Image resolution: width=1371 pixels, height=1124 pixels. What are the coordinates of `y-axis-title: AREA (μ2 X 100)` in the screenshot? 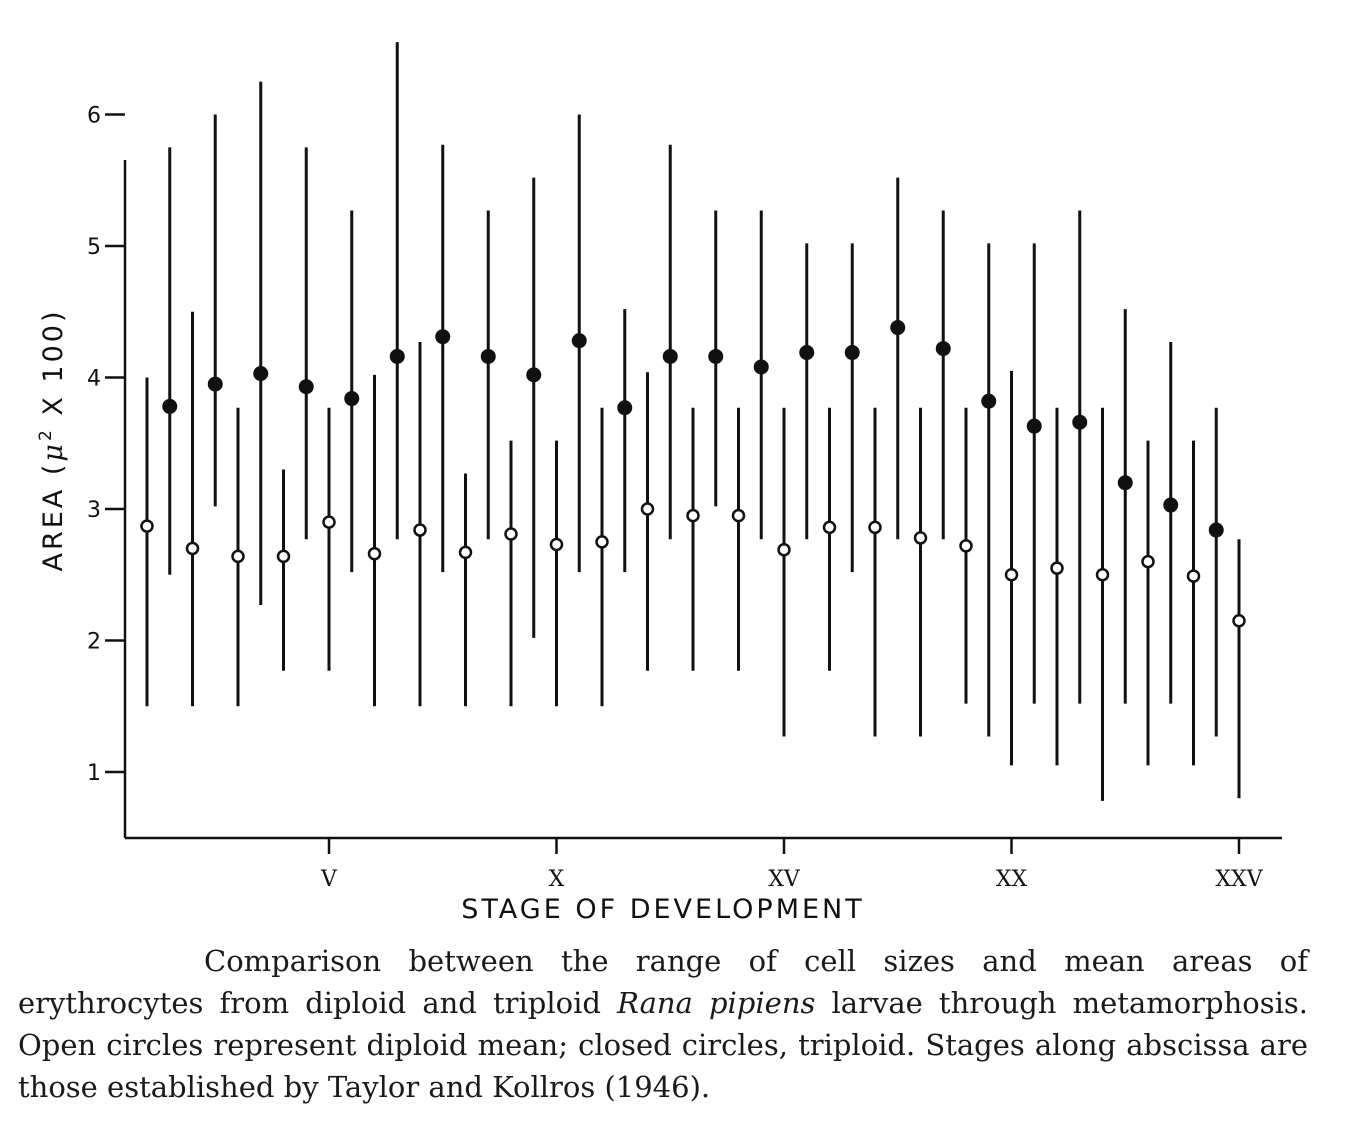 It's located at (52, 439).